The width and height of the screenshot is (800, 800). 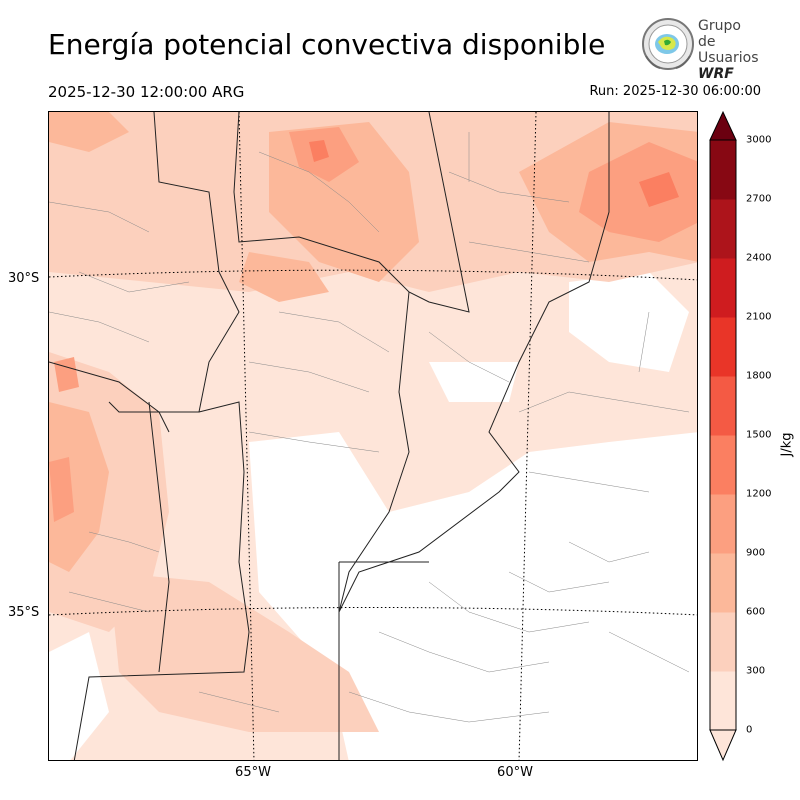 I want to click on colorbar-tick-label: 600, so click(x=756, y=612).